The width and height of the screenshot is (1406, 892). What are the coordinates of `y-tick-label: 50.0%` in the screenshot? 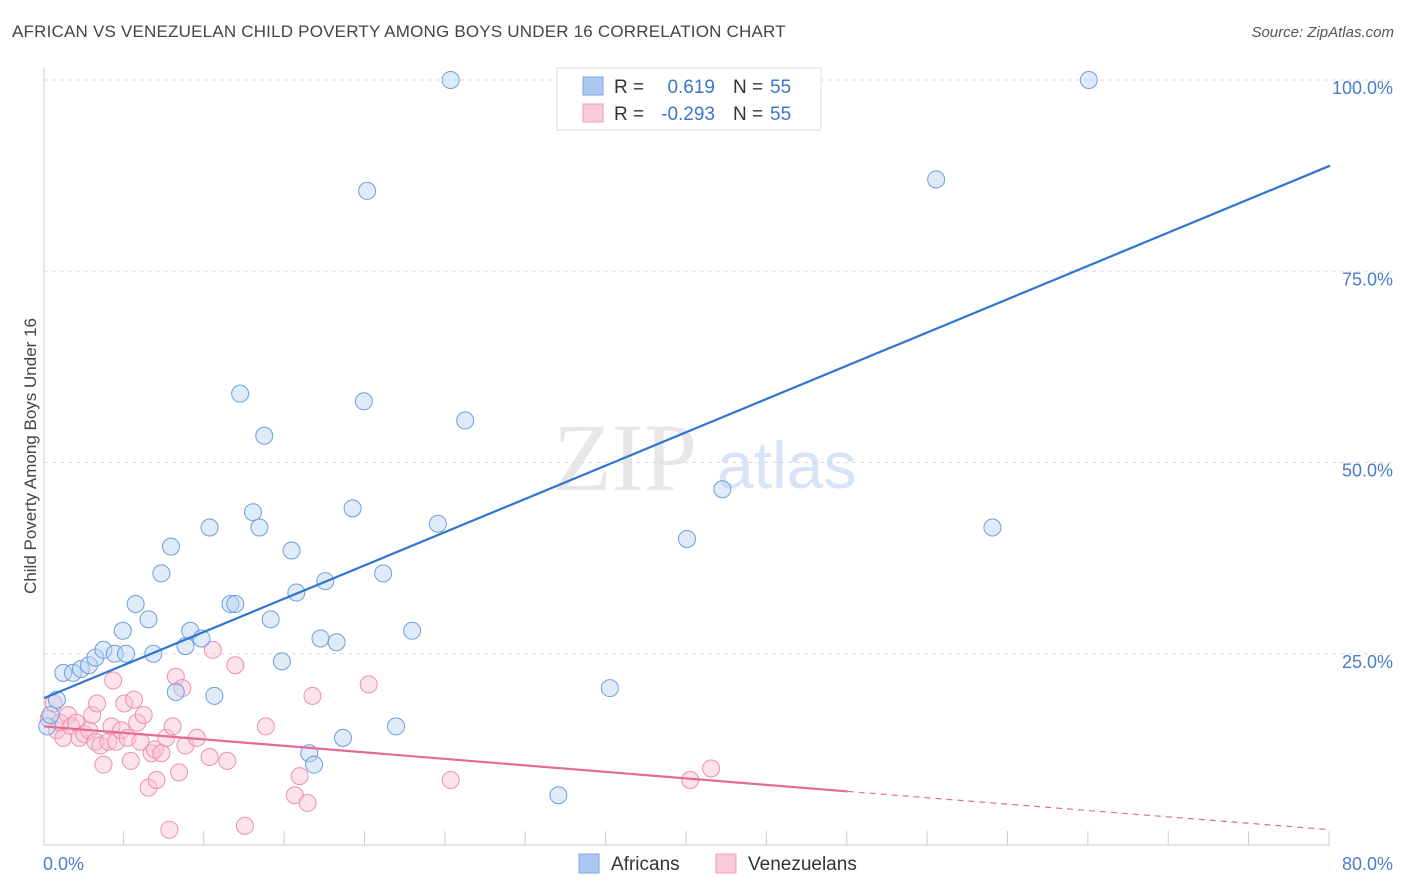 It's located at (1367, 471).